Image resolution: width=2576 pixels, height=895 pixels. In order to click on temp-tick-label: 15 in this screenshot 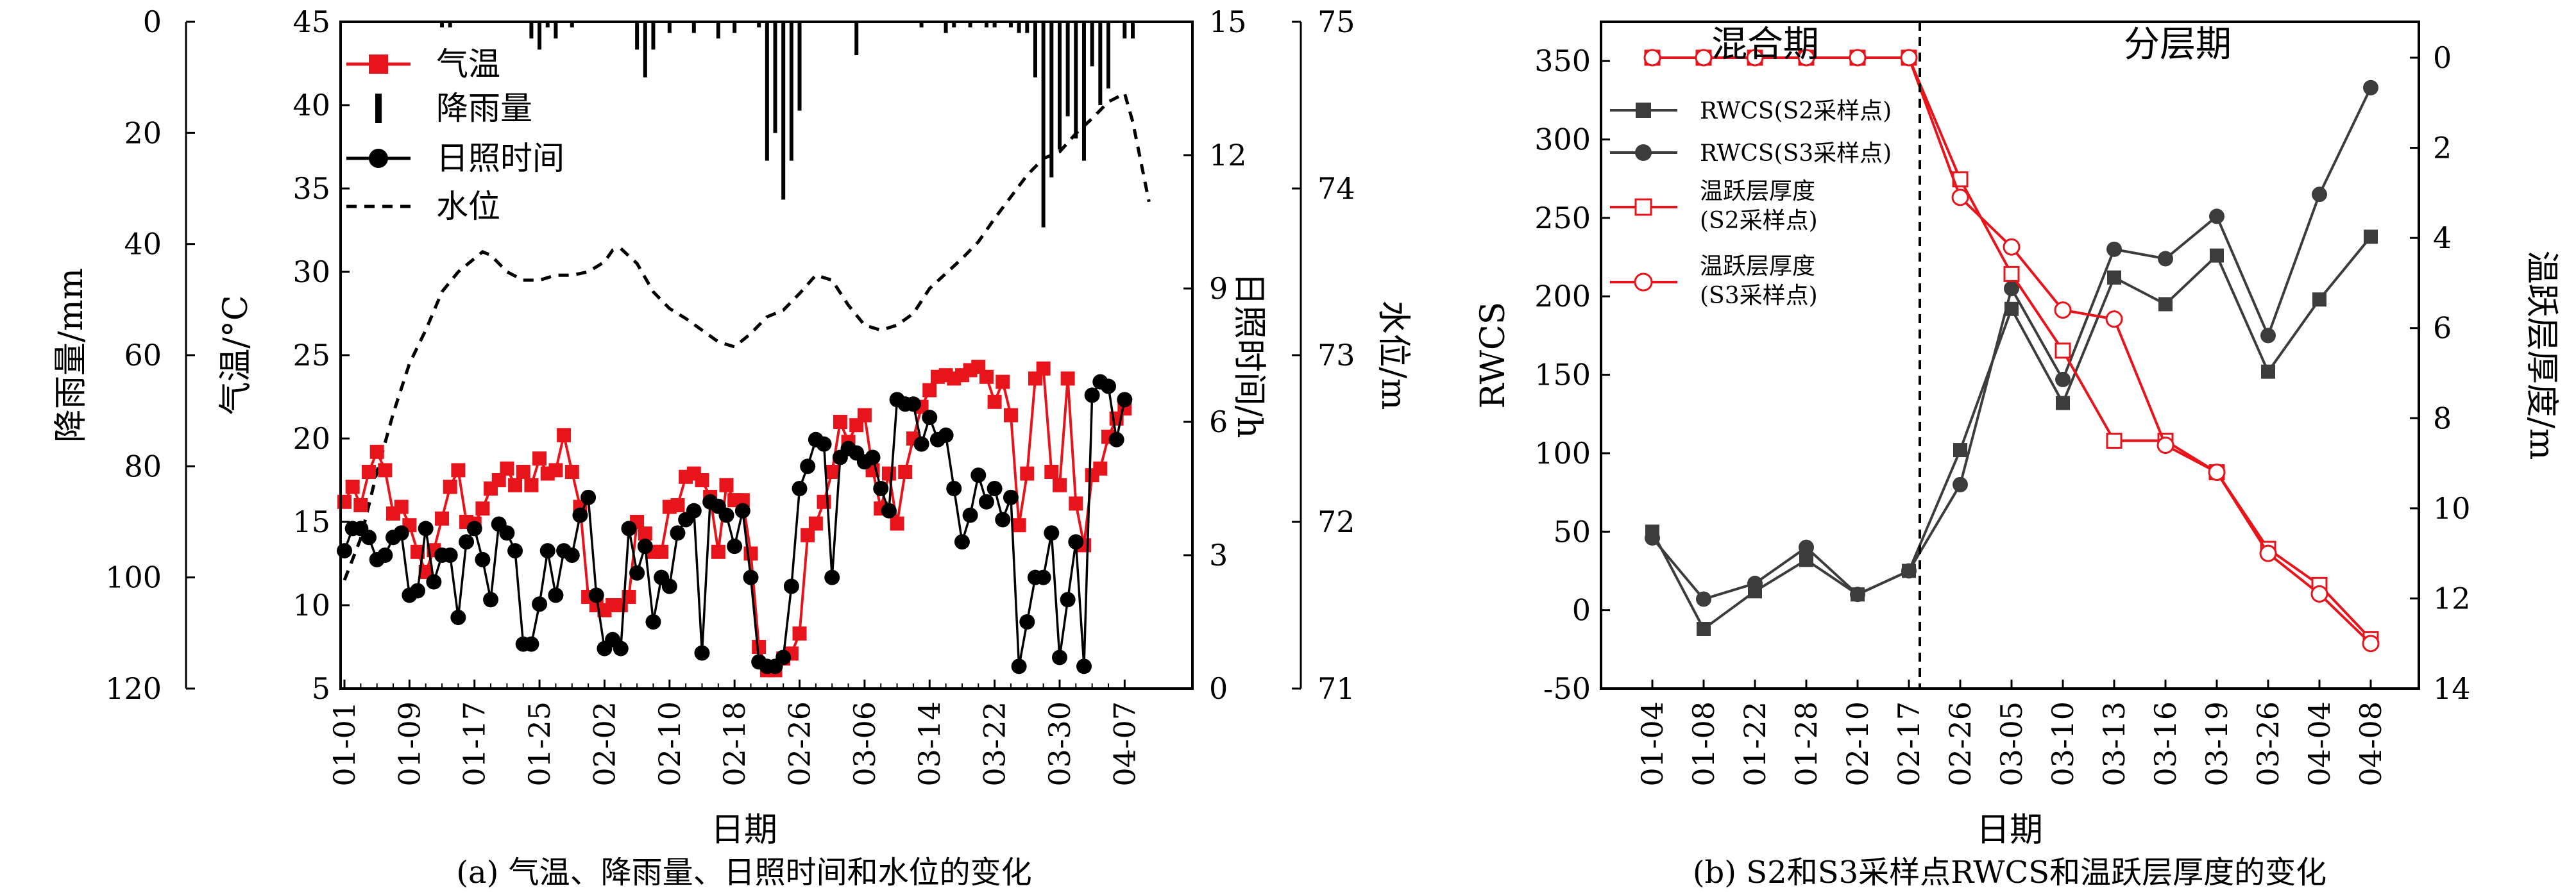, I will do `click(311, 522)`.